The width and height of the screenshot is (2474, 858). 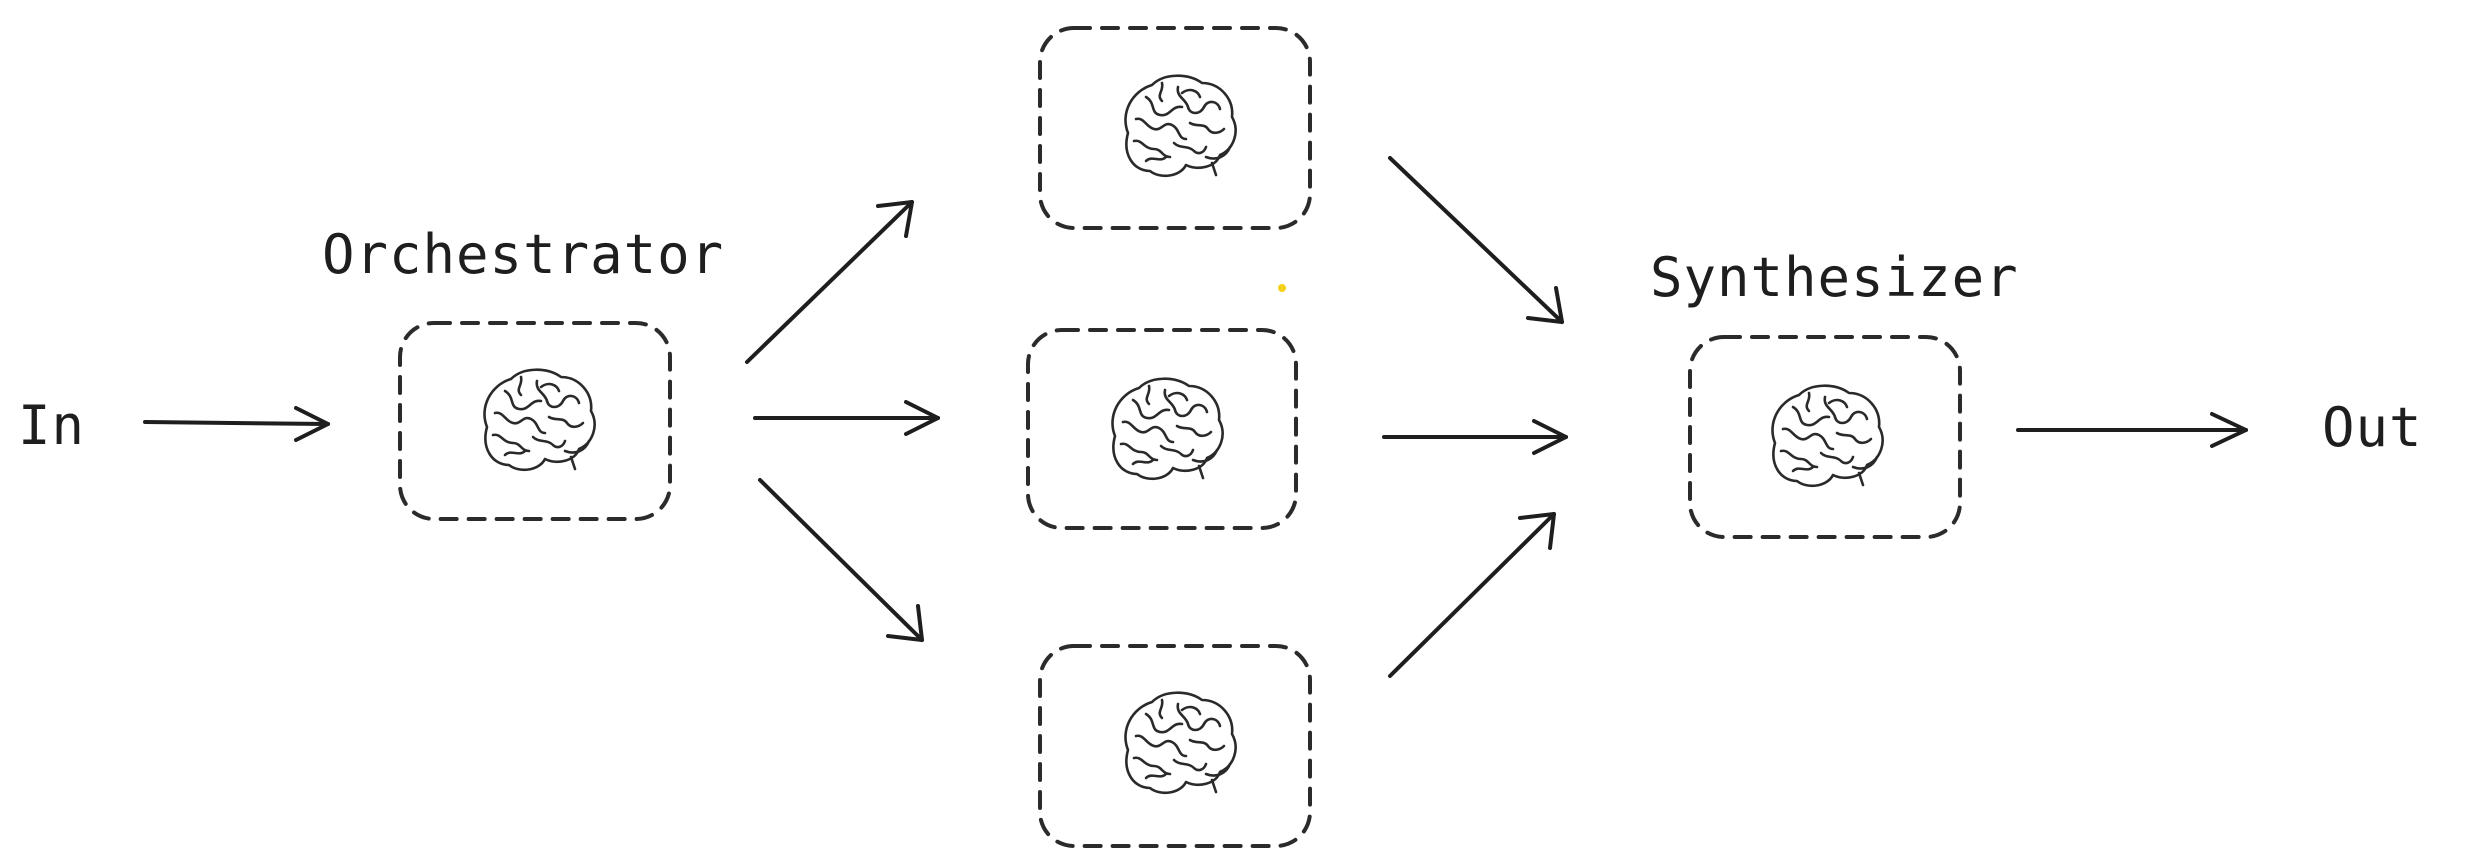 What do you see at coordinates (2372, 427) in the screenshot?
I see `output-label: Out` at bounding box center [2372, 427].